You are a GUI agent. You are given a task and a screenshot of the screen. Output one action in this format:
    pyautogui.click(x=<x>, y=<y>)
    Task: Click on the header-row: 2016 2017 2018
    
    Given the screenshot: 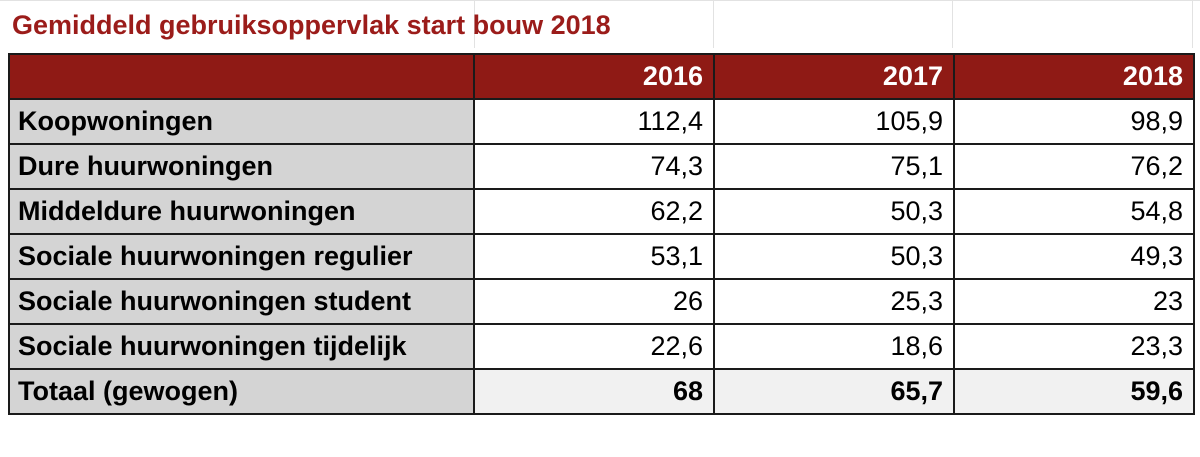 What is the action you would take?
    pyautogui.click(x=601, y=76)
    